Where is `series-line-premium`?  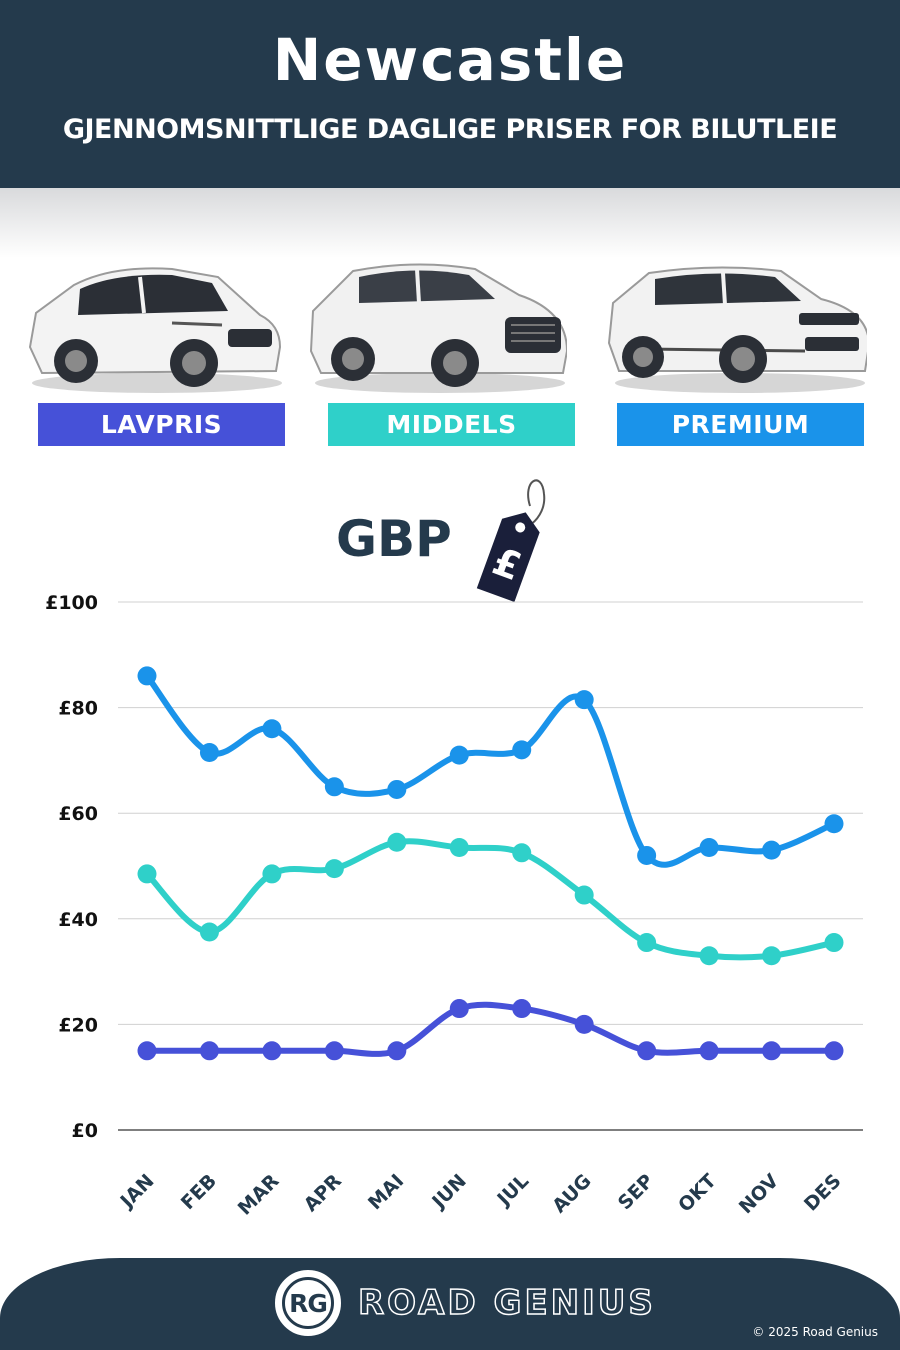
series-line-premium is located at coordinates (490, 770).